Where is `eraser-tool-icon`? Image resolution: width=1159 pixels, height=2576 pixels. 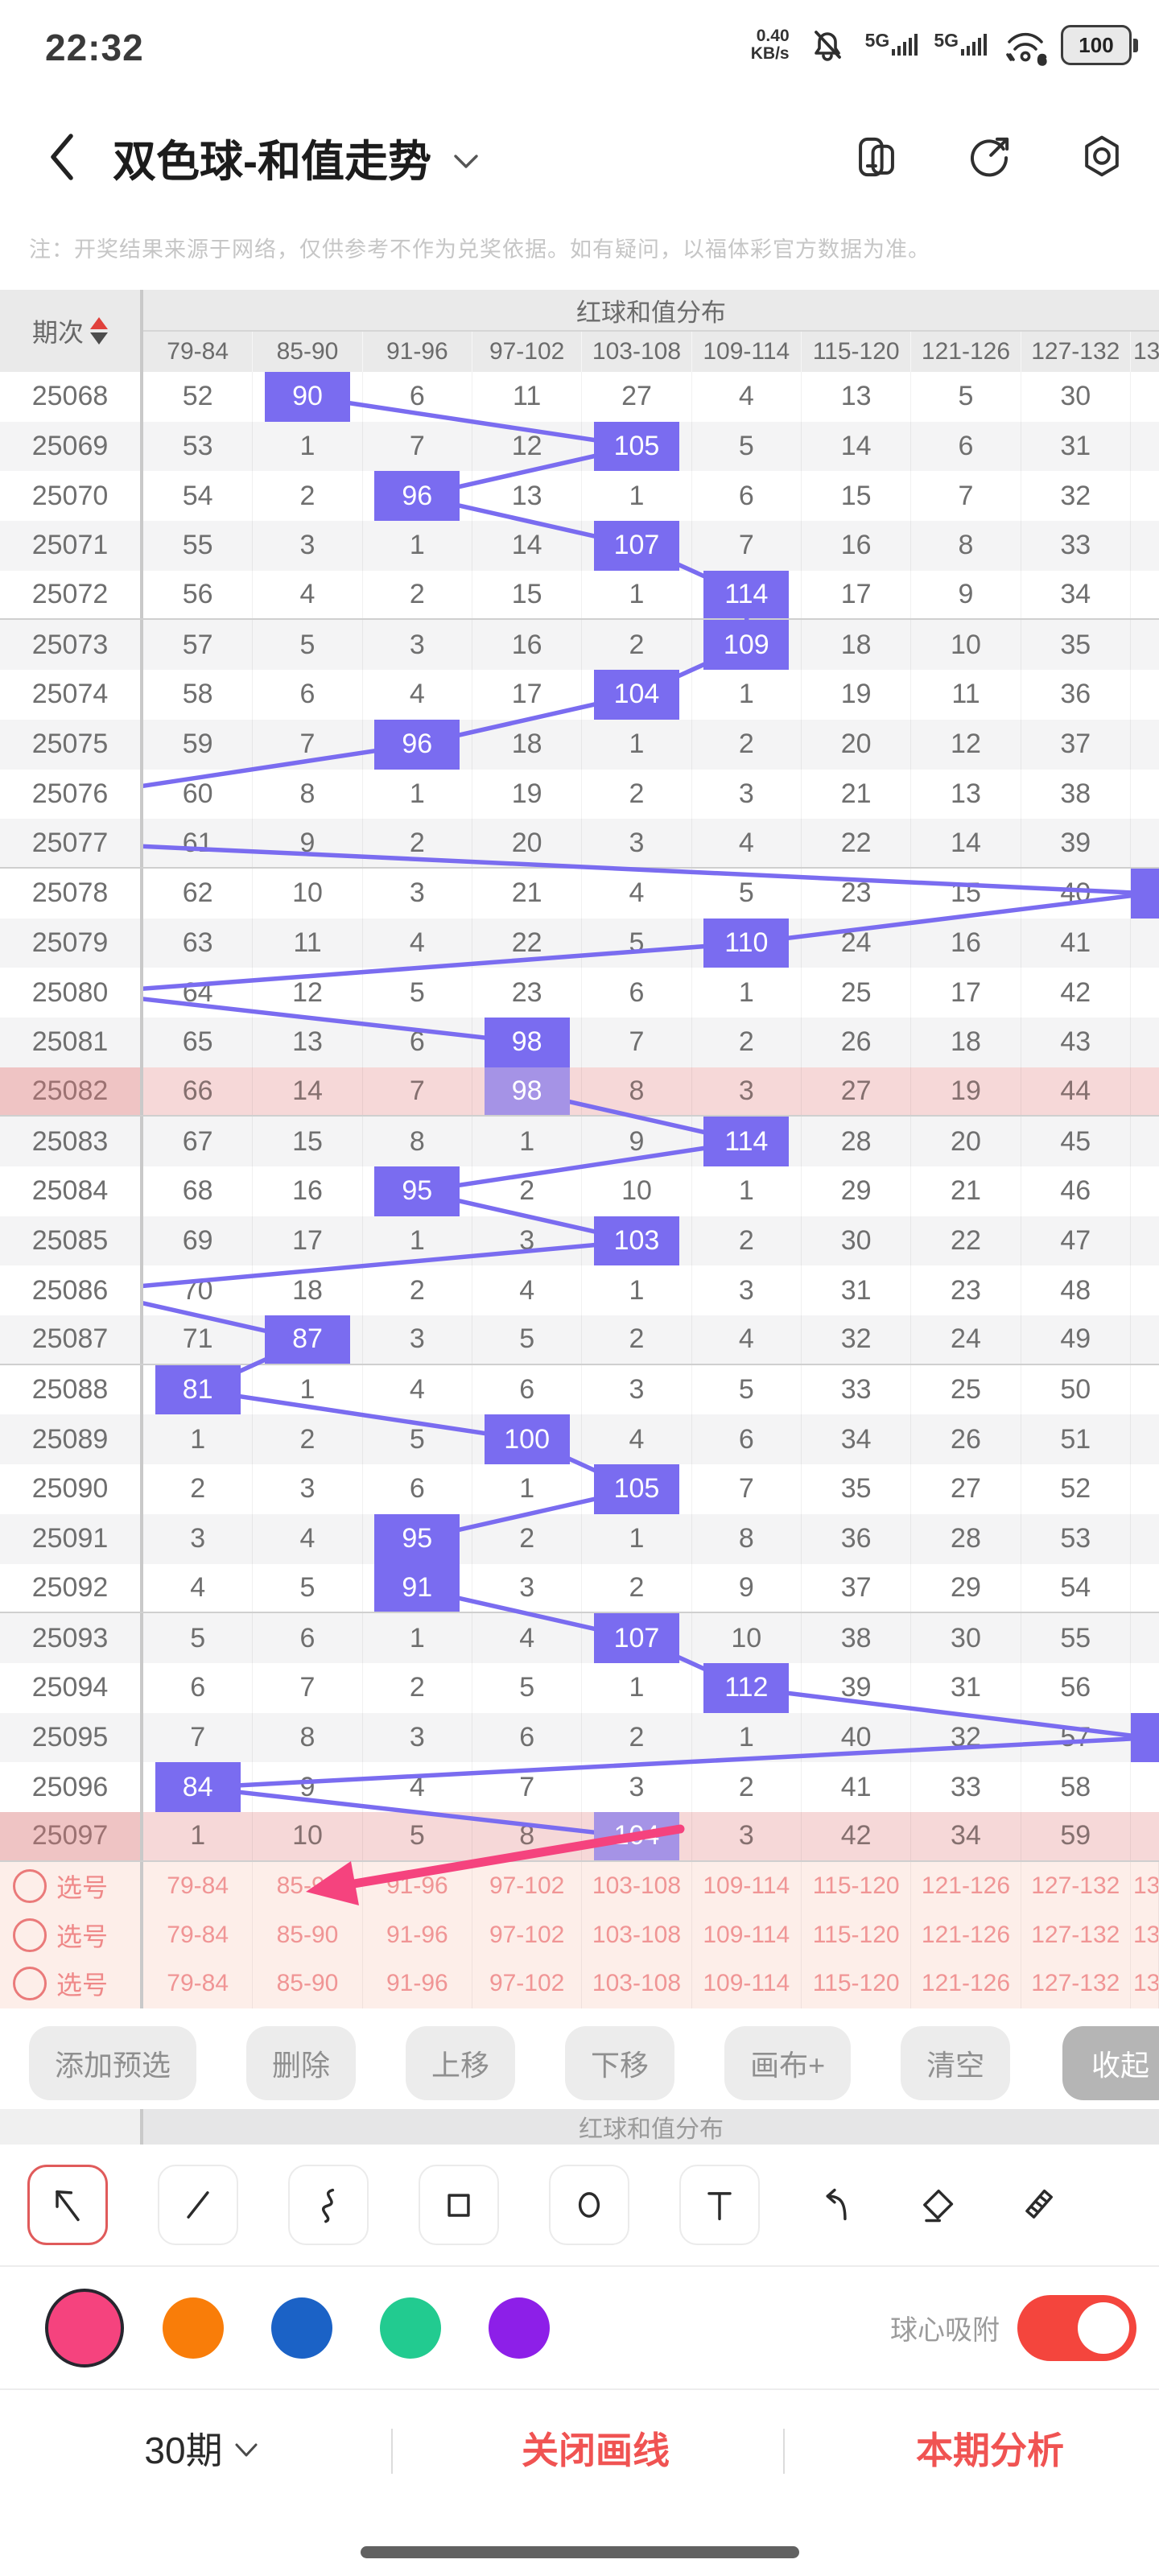
eraser-tool-icon is located at coordinates (937, 2205).